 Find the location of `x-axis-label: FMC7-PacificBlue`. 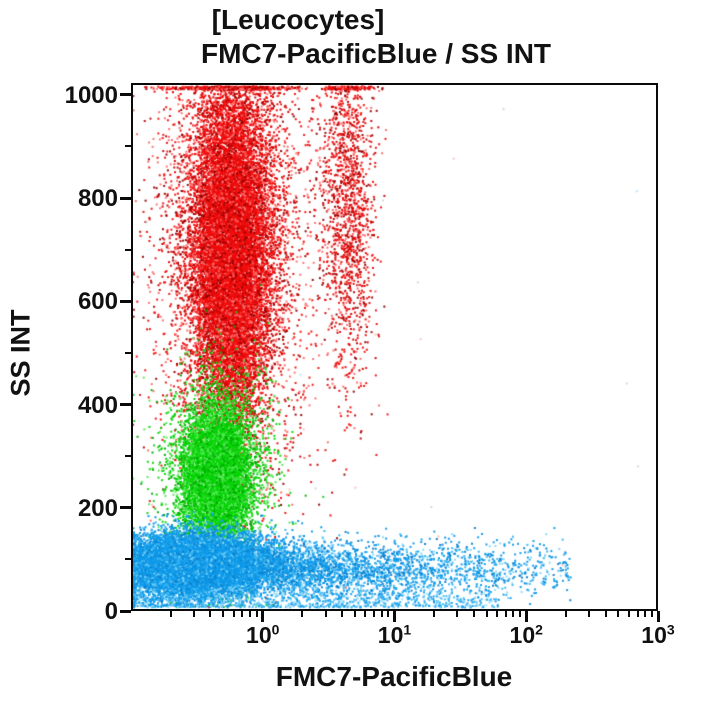

x-axis-label: FMC7-PacificBlue is located at coordinates (394, 676).